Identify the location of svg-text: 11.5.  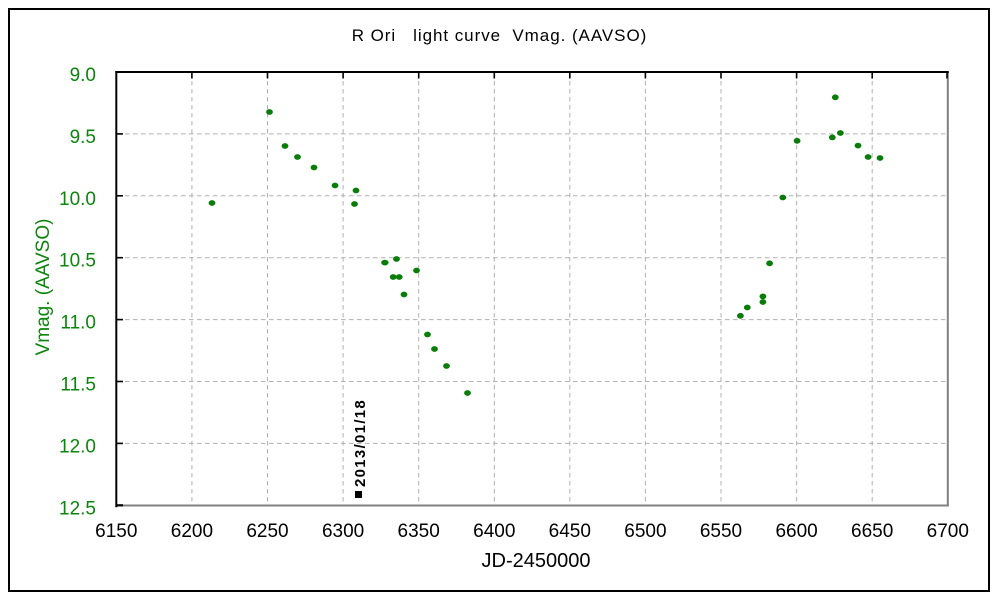
(78, 385).